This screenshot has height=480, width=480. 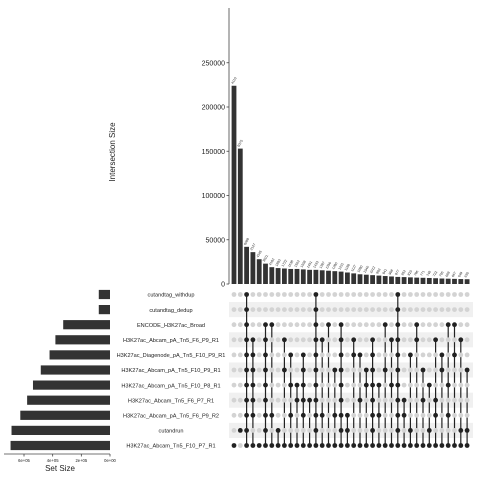 What do you see at coordinates (252, 247) in the screenshot?
I see `intersection-bar-label: 2127` at bounding box center [252, 247].